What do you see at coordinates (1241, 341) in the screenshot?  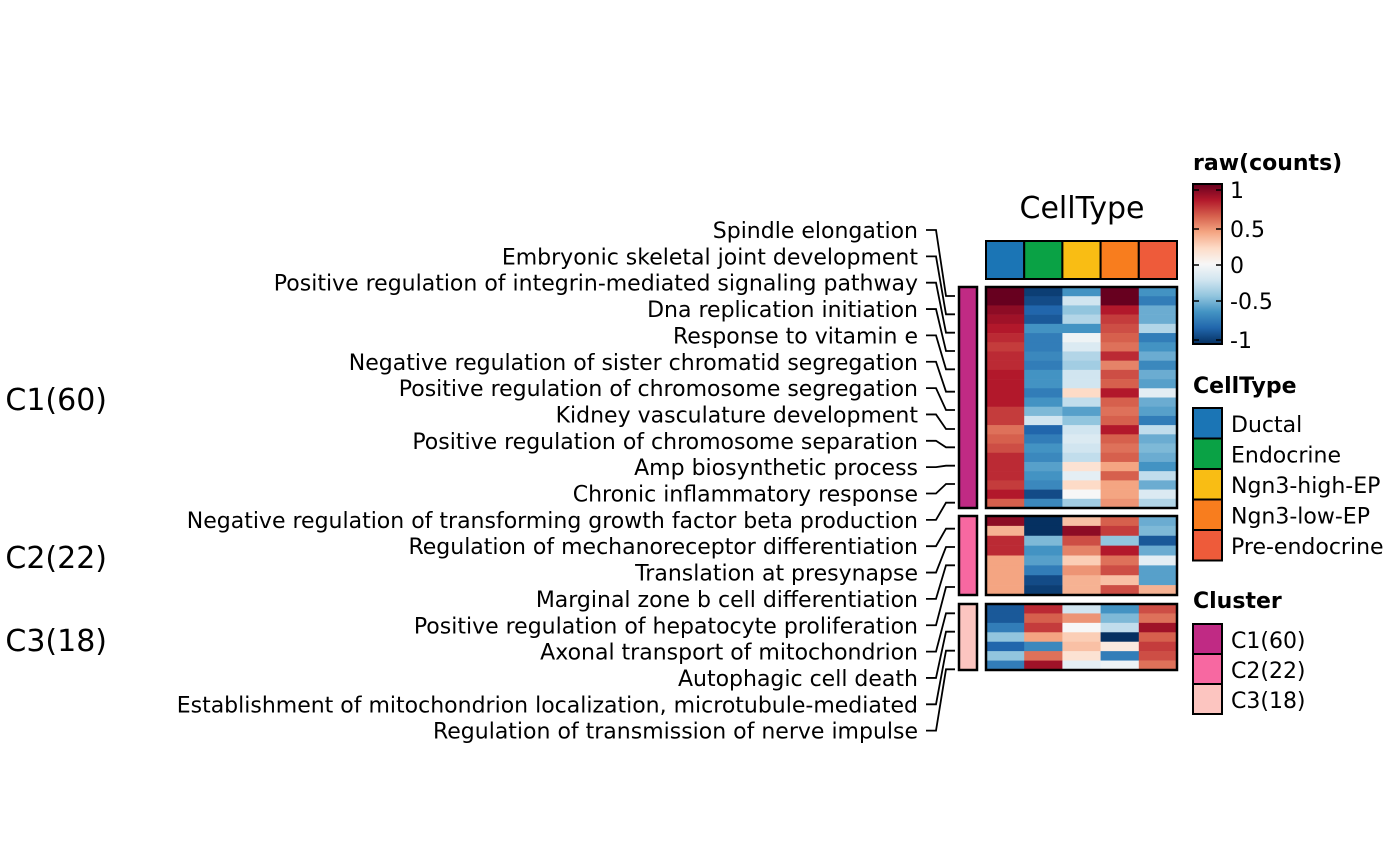 I see `colorbar-tick-label: -1` at bounding box center [1241, 341].